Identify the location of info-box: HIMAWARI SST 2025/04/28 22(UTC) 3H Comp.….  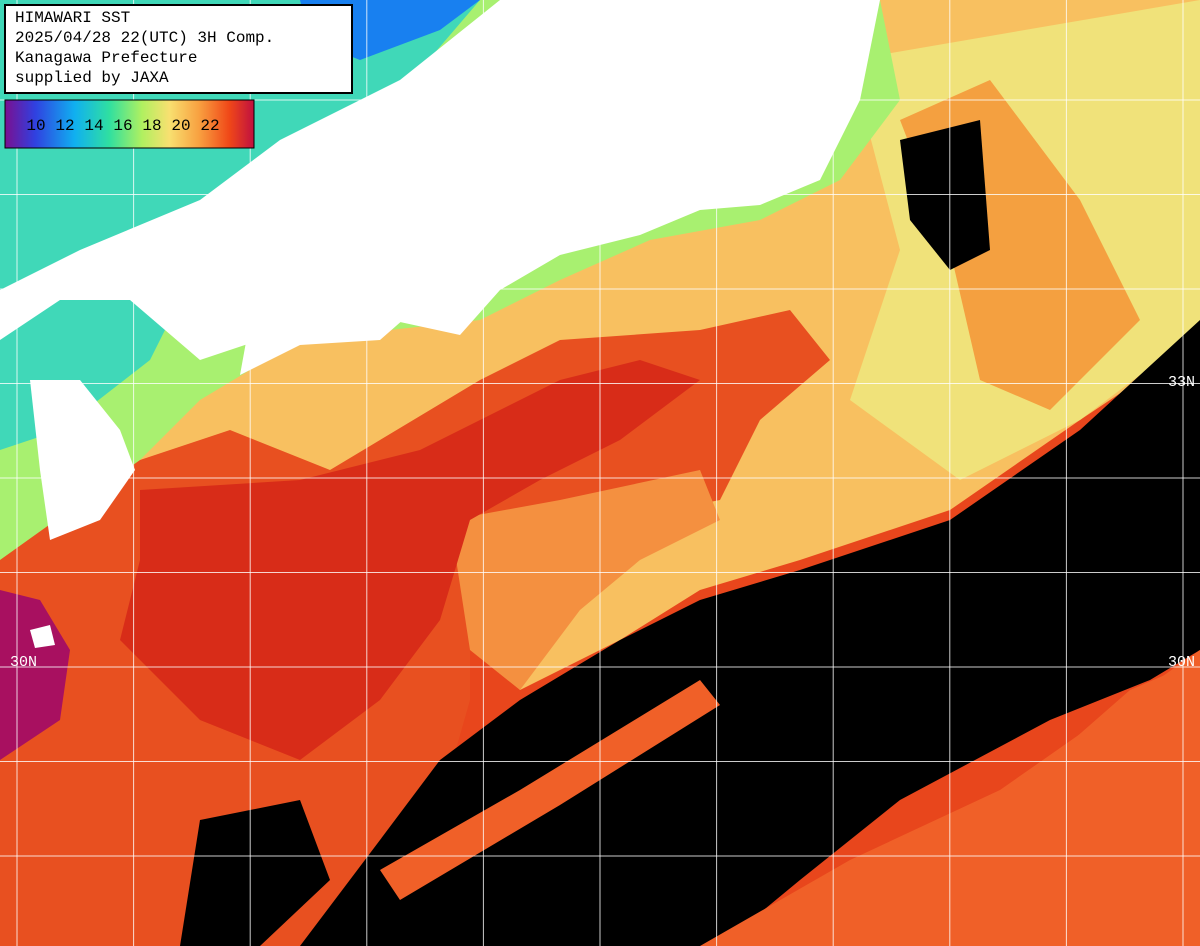
(178, 49).